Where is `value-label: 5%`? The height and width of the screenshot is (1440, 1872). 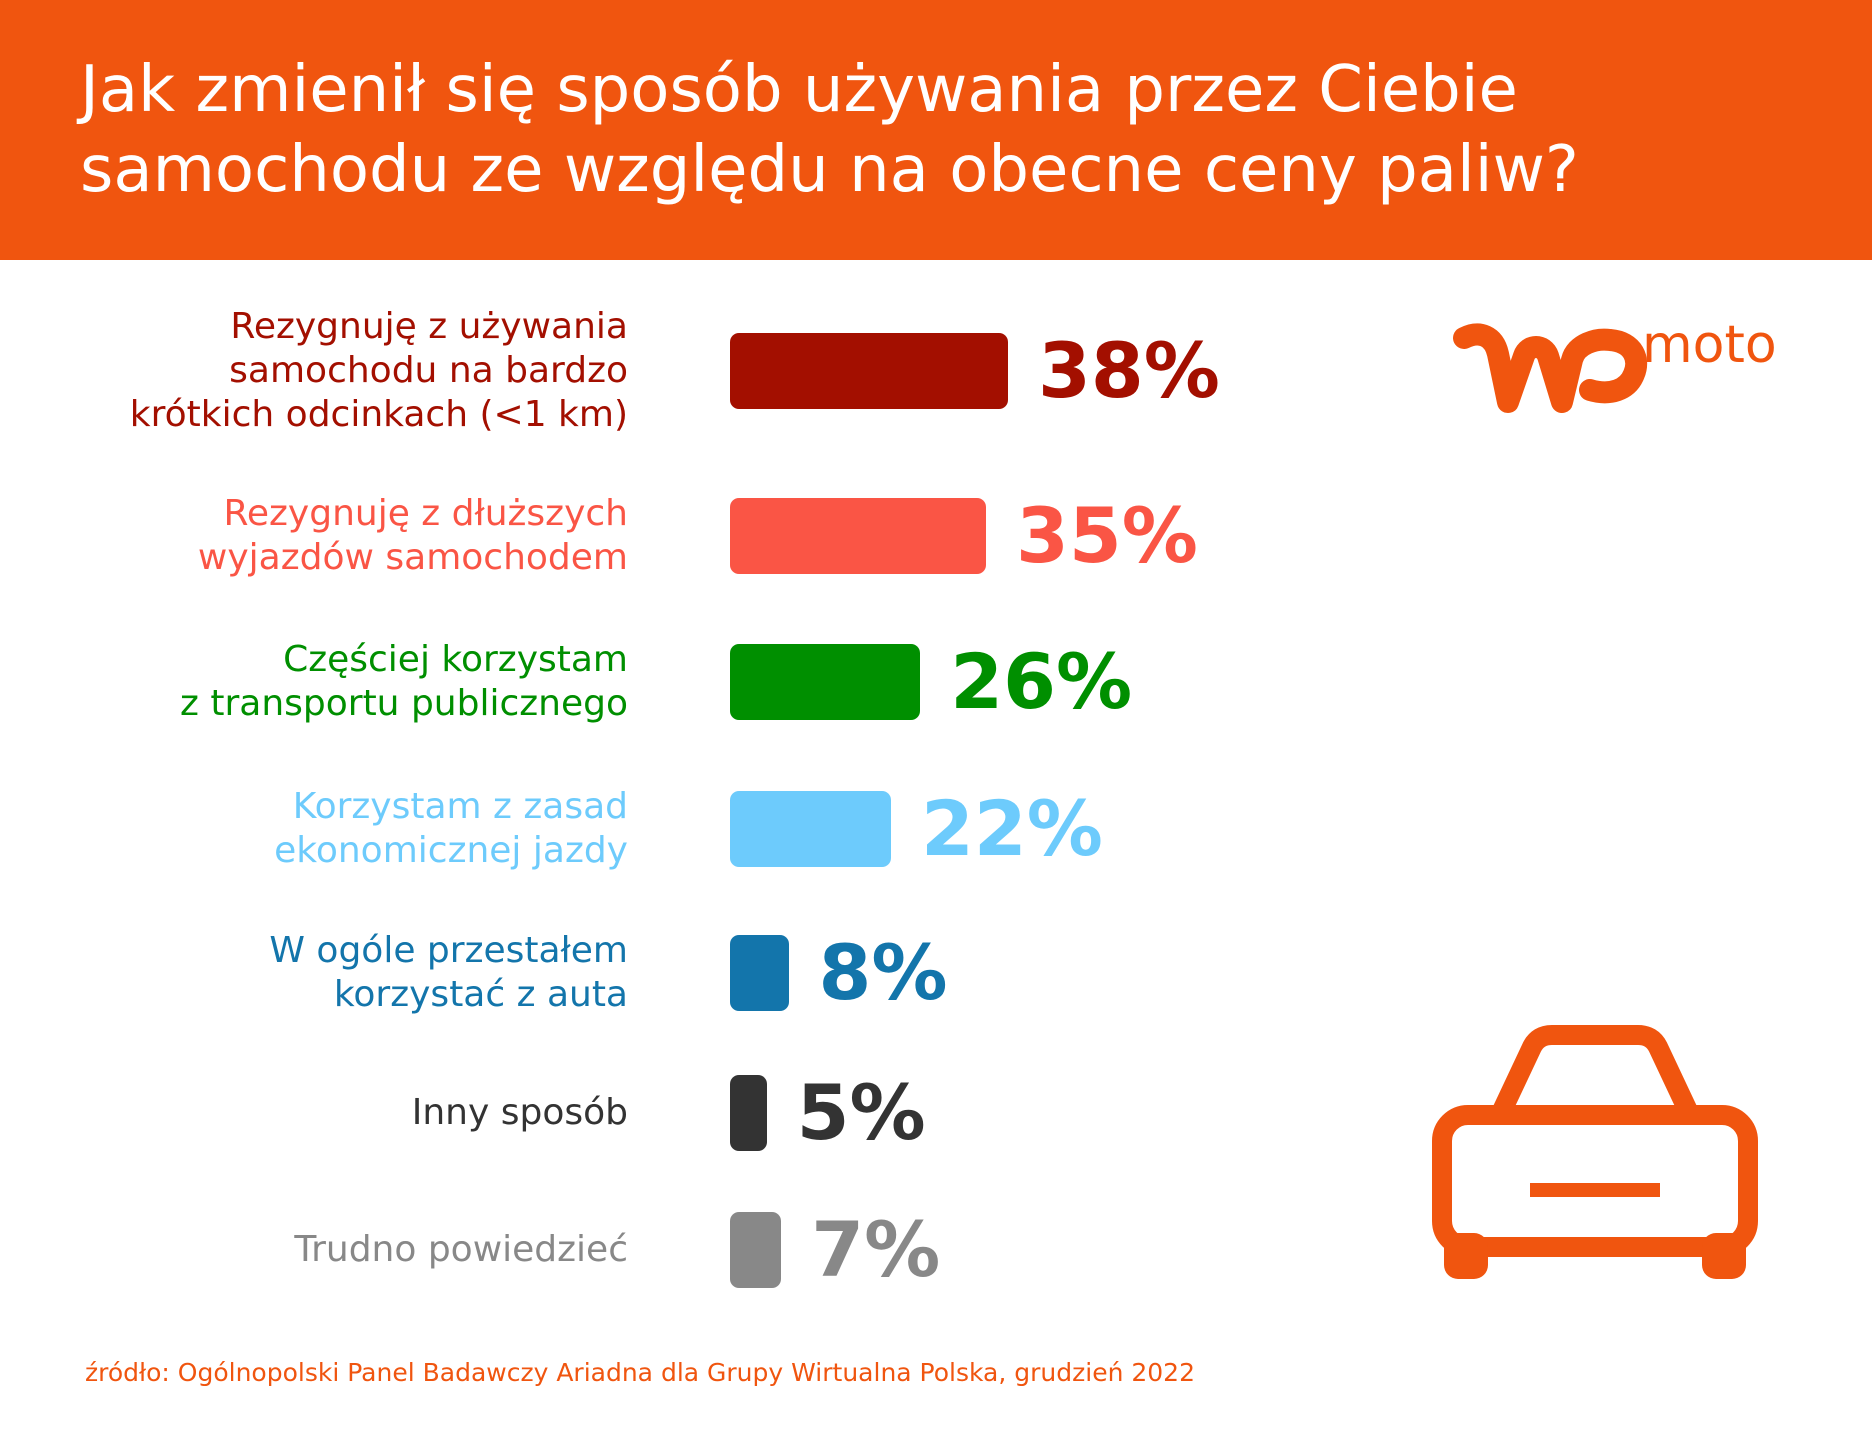
value-label: 5% is located at coordinates (861, 1112).